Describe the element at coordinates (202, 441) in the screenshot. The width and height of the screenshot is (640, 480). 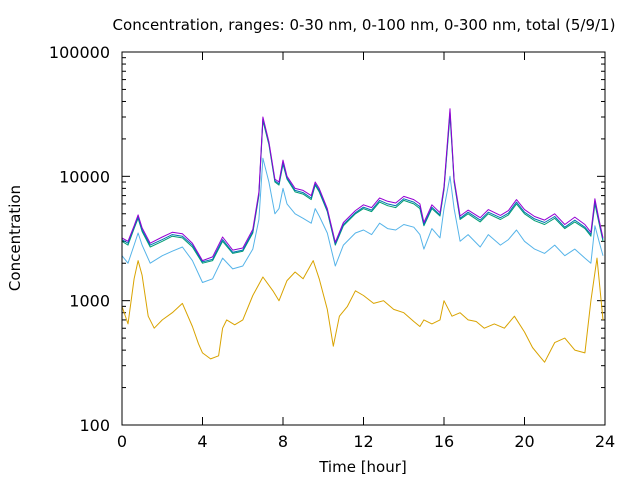
I see `x-tick-label: 4` at that location.